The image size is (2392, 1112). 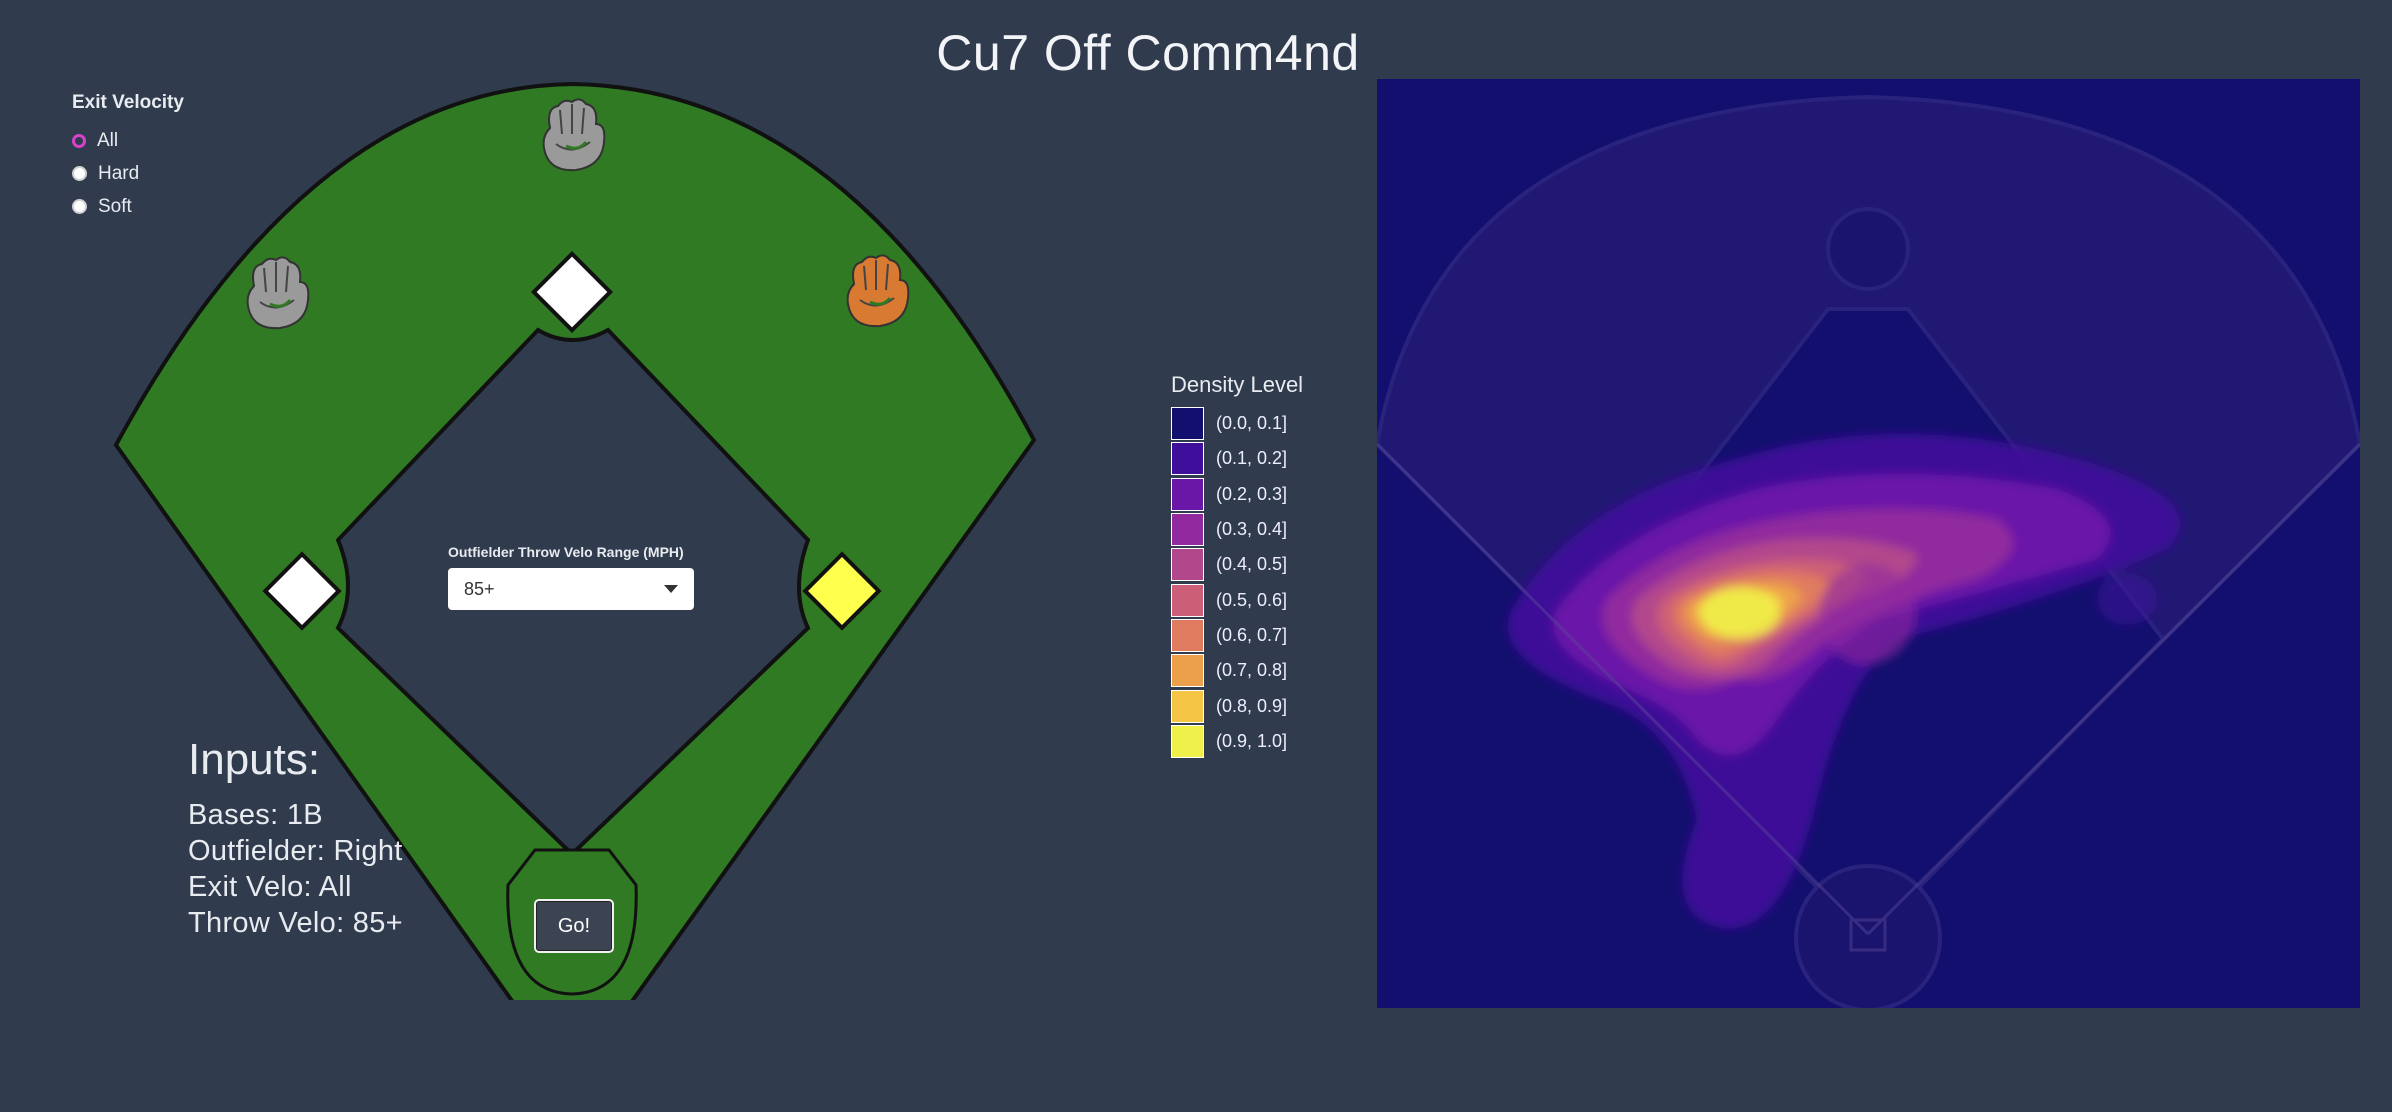 What do you see at coordinates (1252, 423) in the screenshot?
I see `legend-label: (0.0, 0.1]` at bounding box center [1252, 423].